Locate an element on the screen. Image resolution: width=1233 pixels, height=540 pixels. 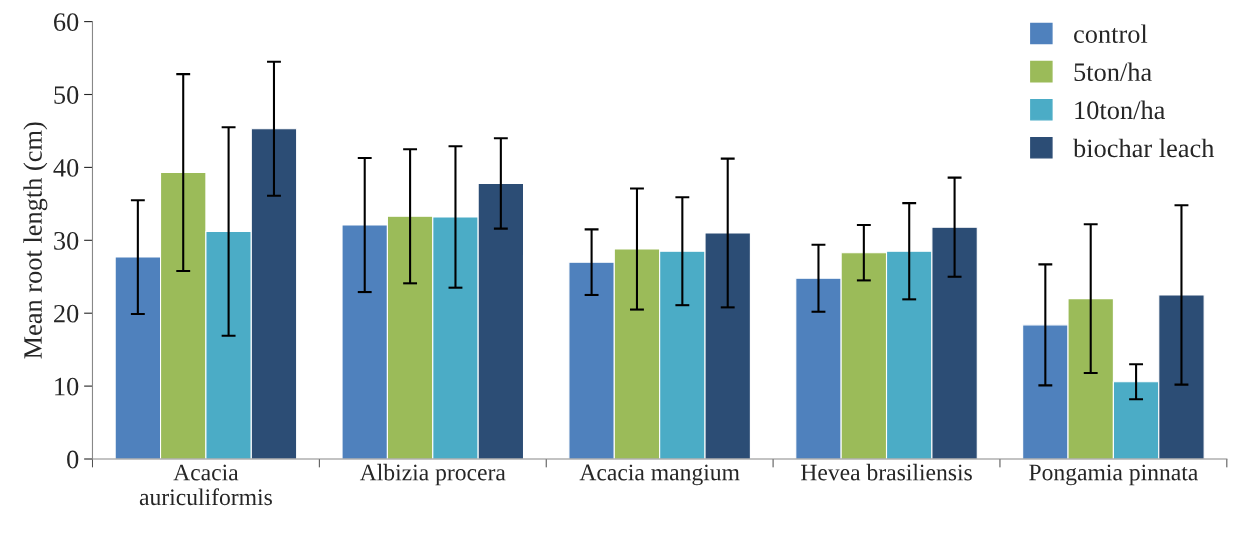
y-axis-title: Mean root length (cm) is located at coordinates (35, 240).